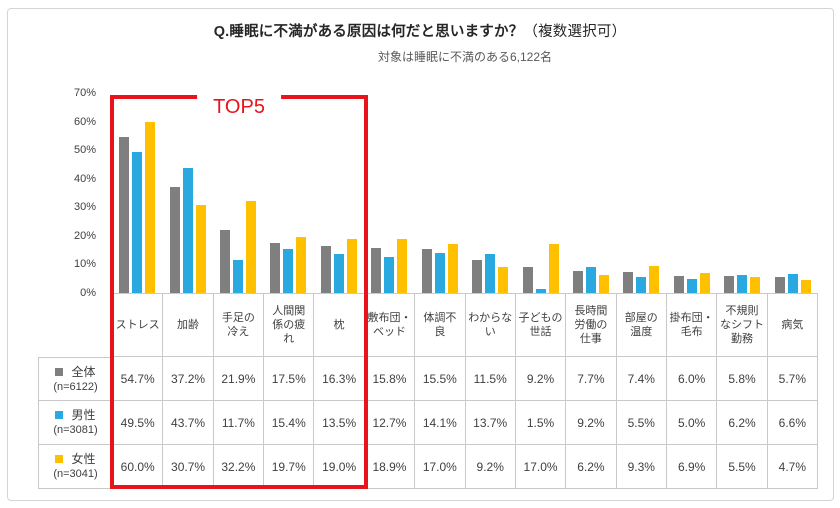 This screenshot has height=508, width=840. I want to click on y-tick-label: 70%, so click(84, 93).